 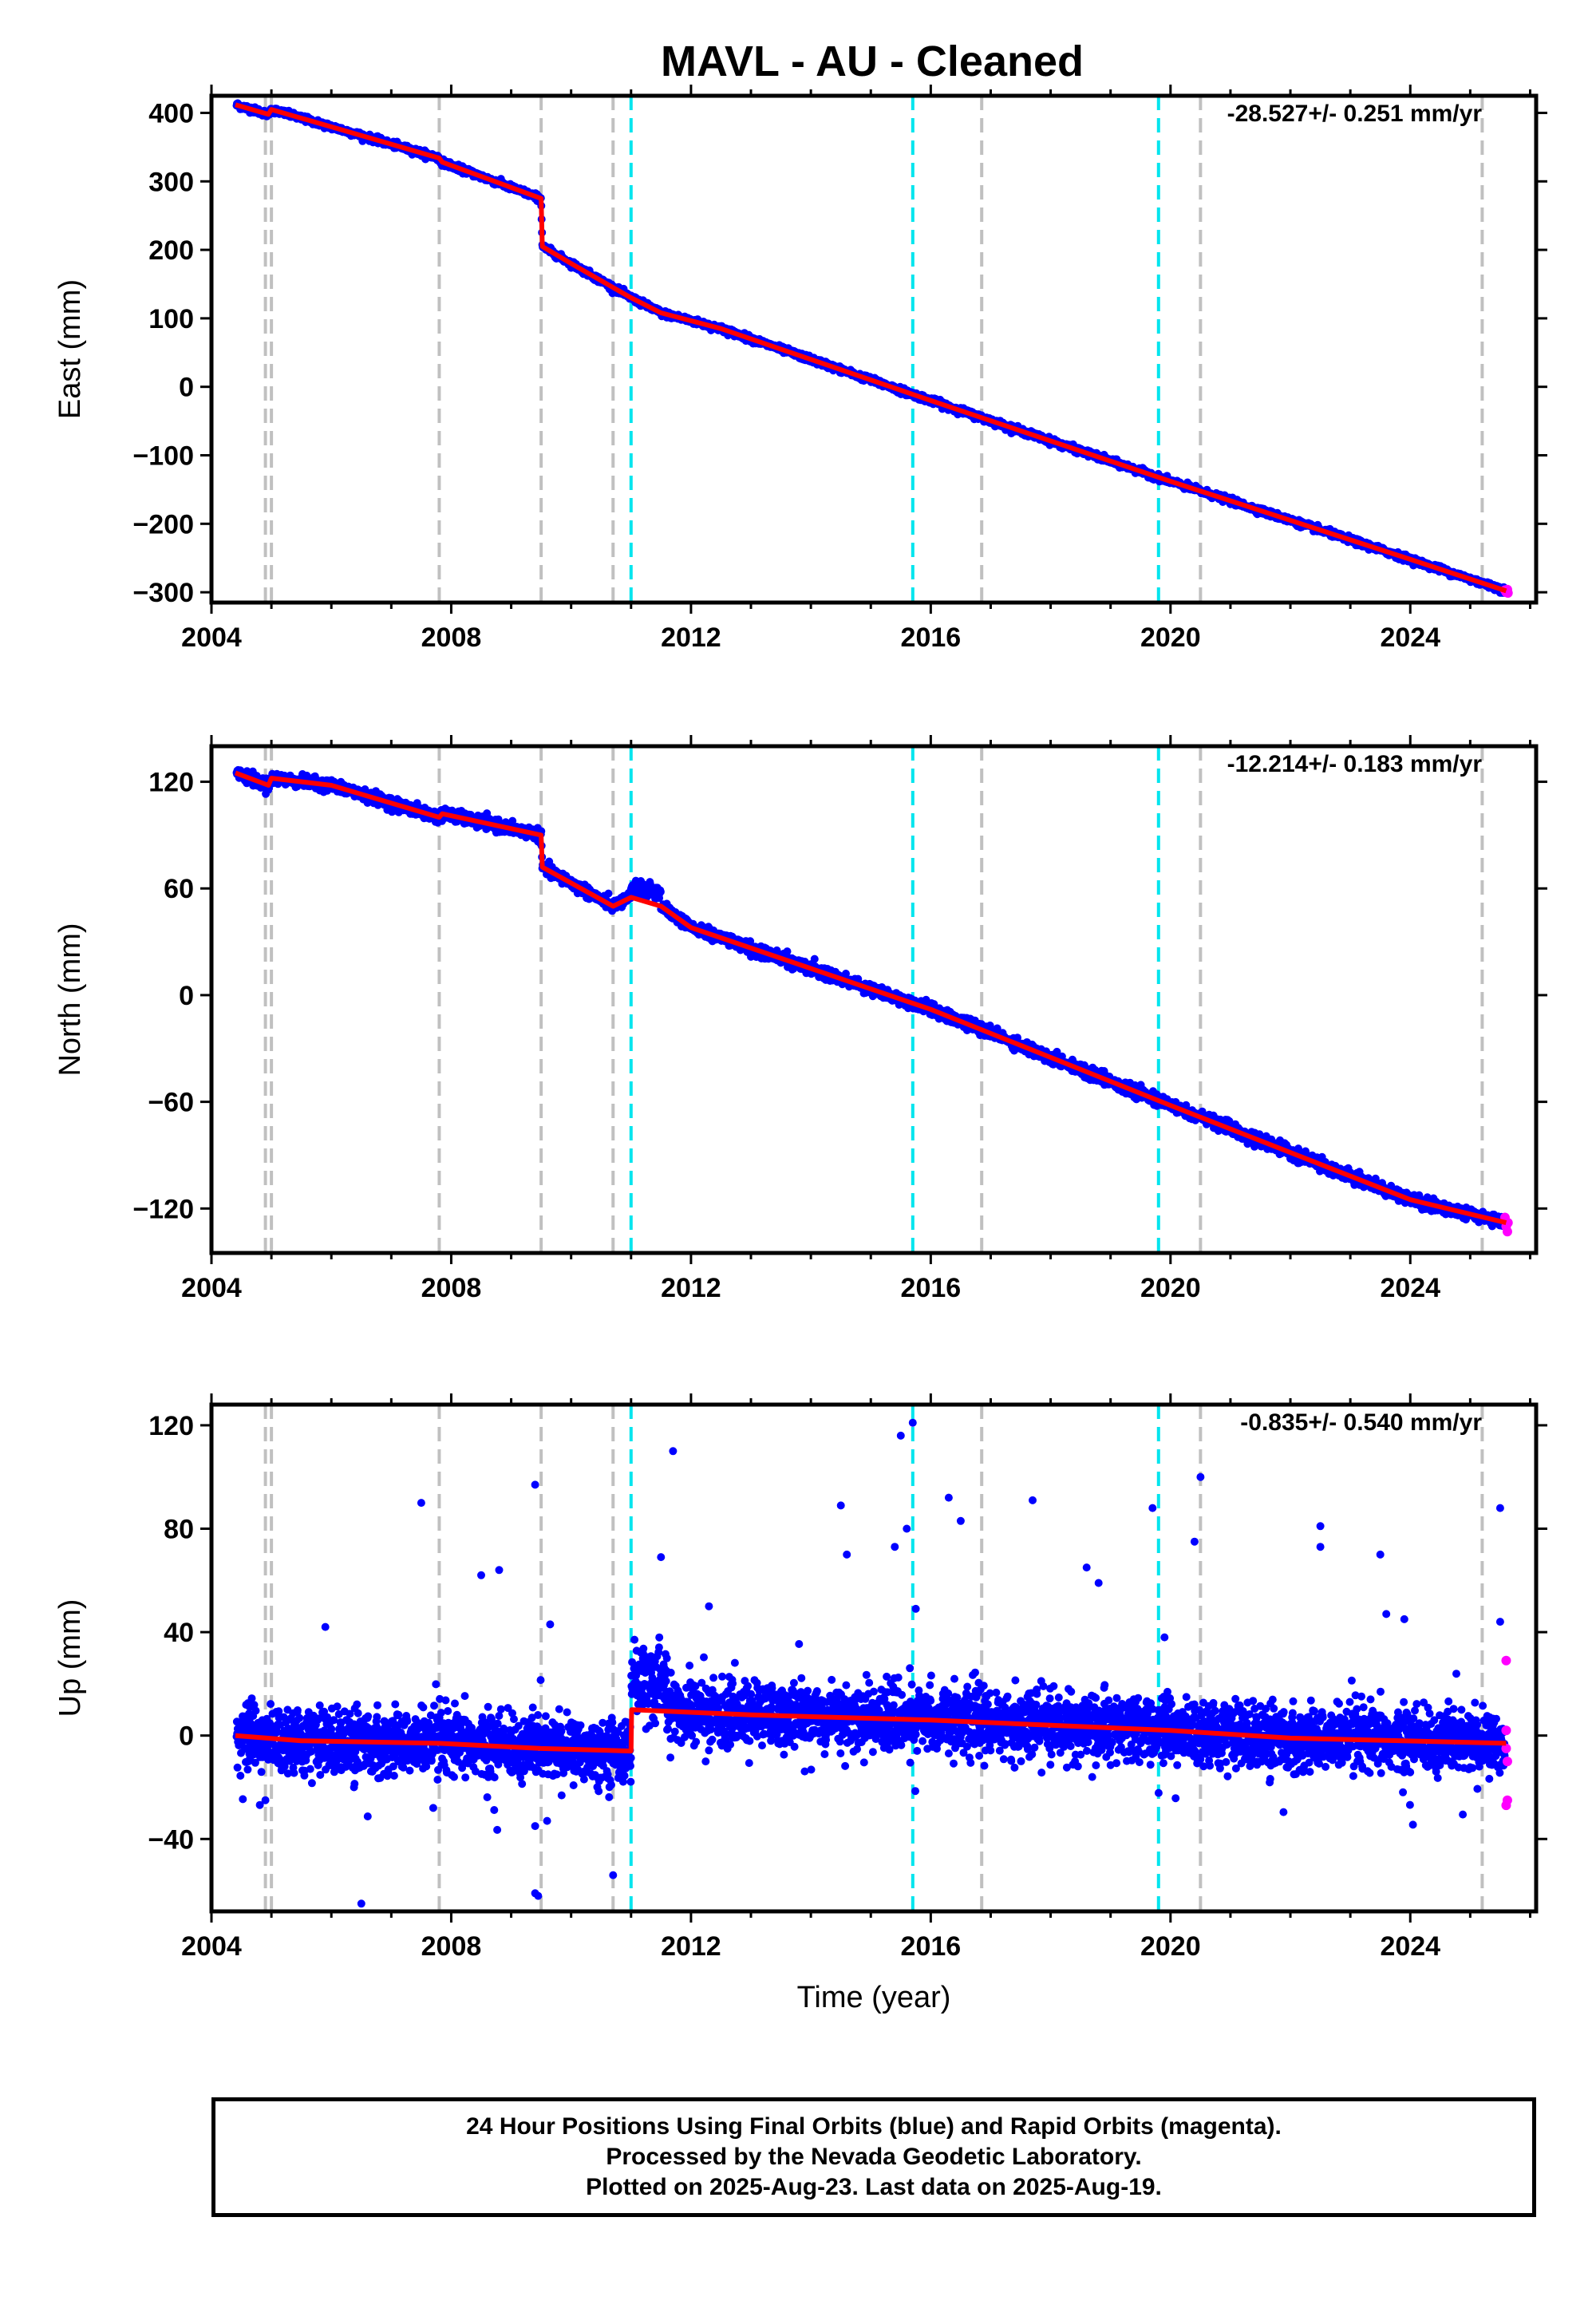 I want to click on east-rate-label: -28.527+/- 0.251 mm/yr, so click(x=1355, y=114).